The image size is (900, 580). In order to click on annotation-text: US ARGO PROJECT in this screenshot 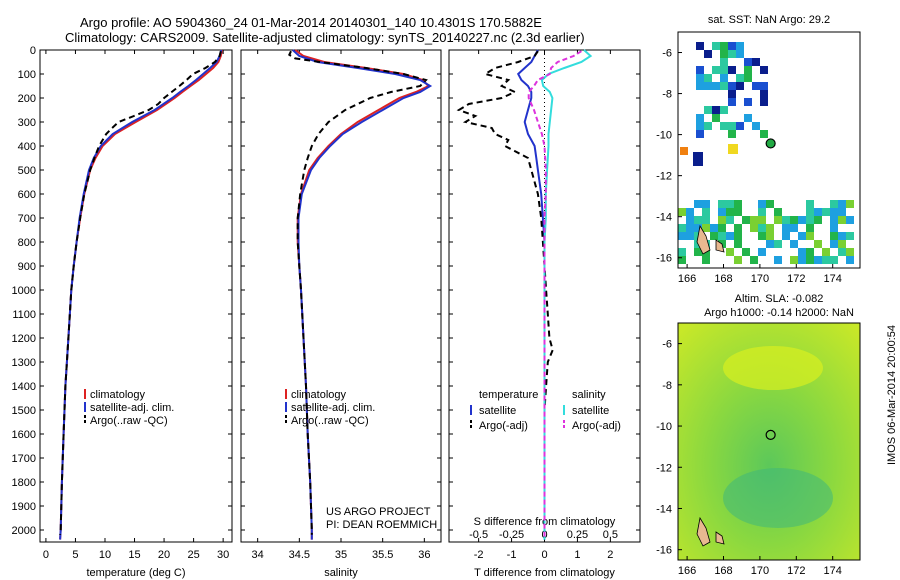, I will do `click(378, 512)`.